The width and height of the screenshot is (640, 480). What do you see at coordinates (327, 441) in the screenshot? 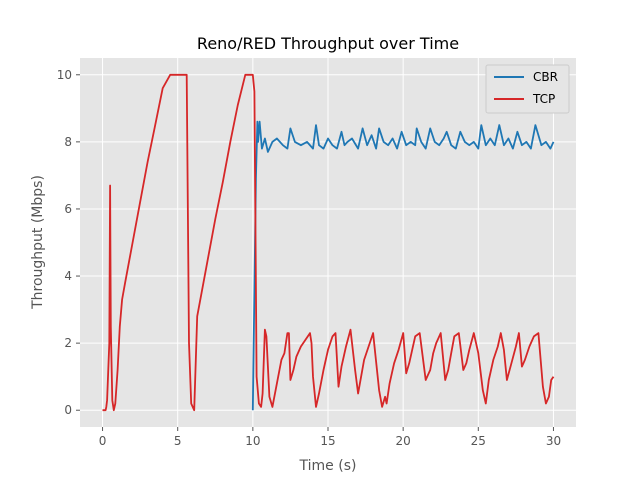
I see `x-tick-label: 15` at bounding box center [327, 441].